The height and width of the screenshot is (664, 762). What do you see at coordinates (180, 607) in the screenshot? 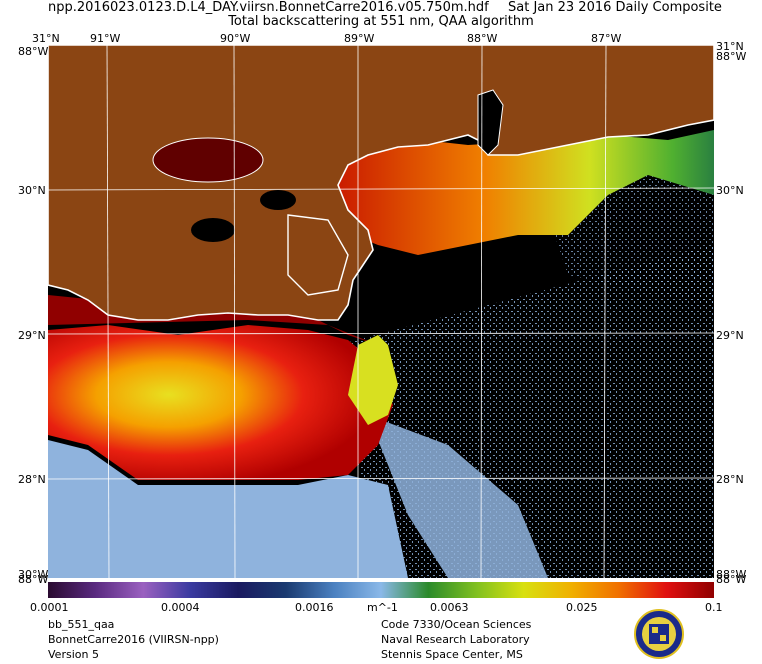
I see `colorbar-tick-label: 0.0004` at bounding box center [180, 607].